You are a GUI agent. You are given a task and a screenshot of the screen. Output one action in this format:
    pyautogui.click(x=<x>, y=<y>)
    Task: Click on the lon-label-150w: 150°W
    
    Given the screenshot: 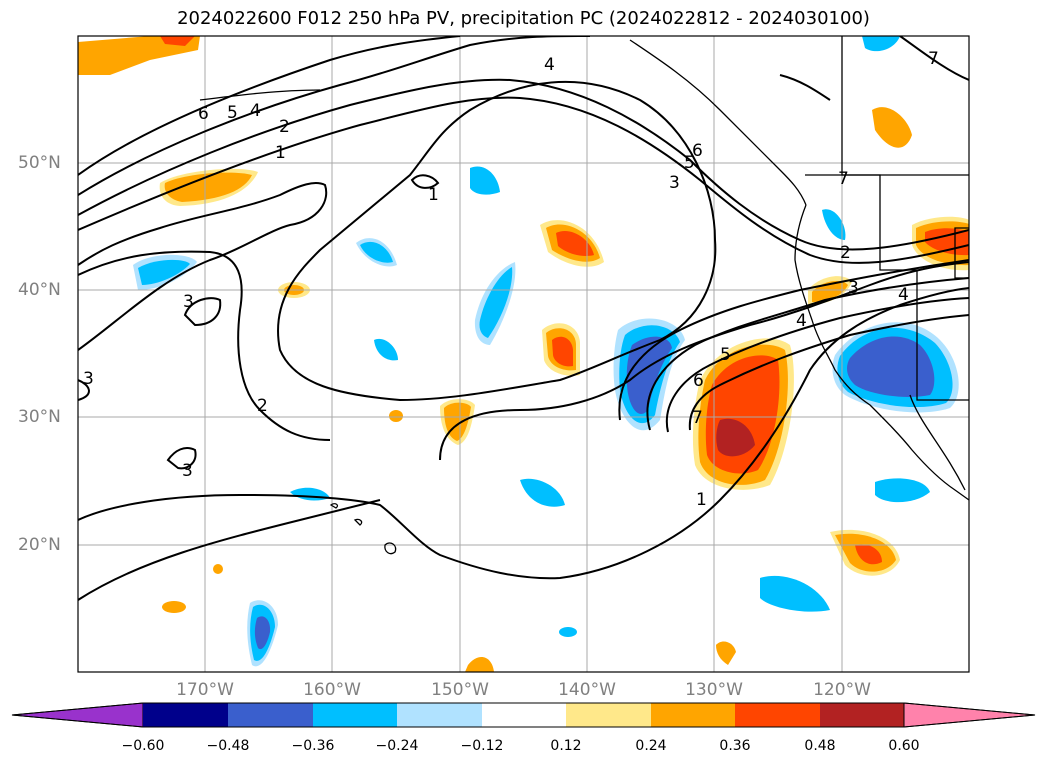 What is the action you would take?
    pyautogui.click(x=460, y=690)
    